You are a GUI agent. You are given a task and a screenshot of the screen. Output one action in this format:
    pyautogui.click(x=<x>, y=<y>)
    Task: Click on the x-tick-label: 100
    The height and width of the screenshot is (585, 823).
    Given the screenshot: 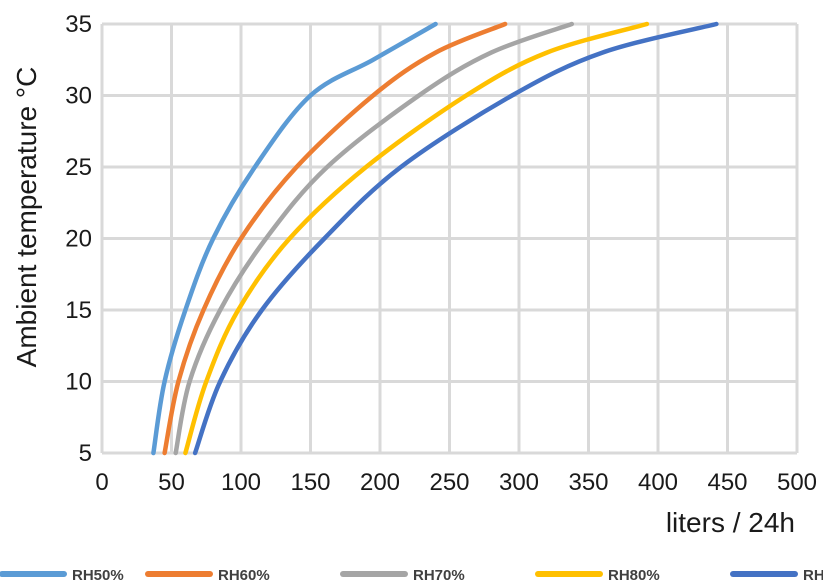 What is the action you would take?
    pyautogui.click(x=241, y=482)
    